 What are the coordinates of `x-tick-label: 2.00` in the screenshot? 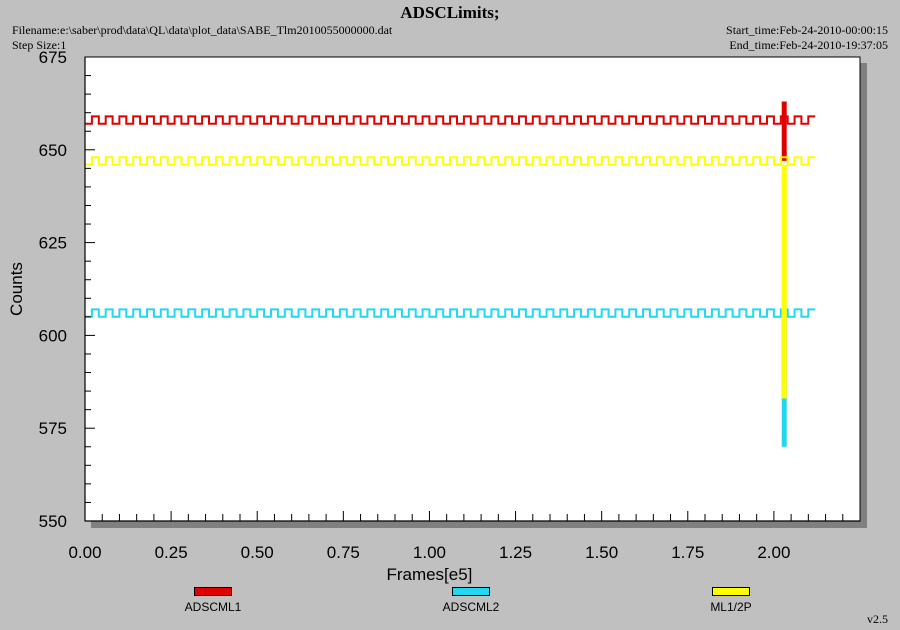 It's located at (773, 552).